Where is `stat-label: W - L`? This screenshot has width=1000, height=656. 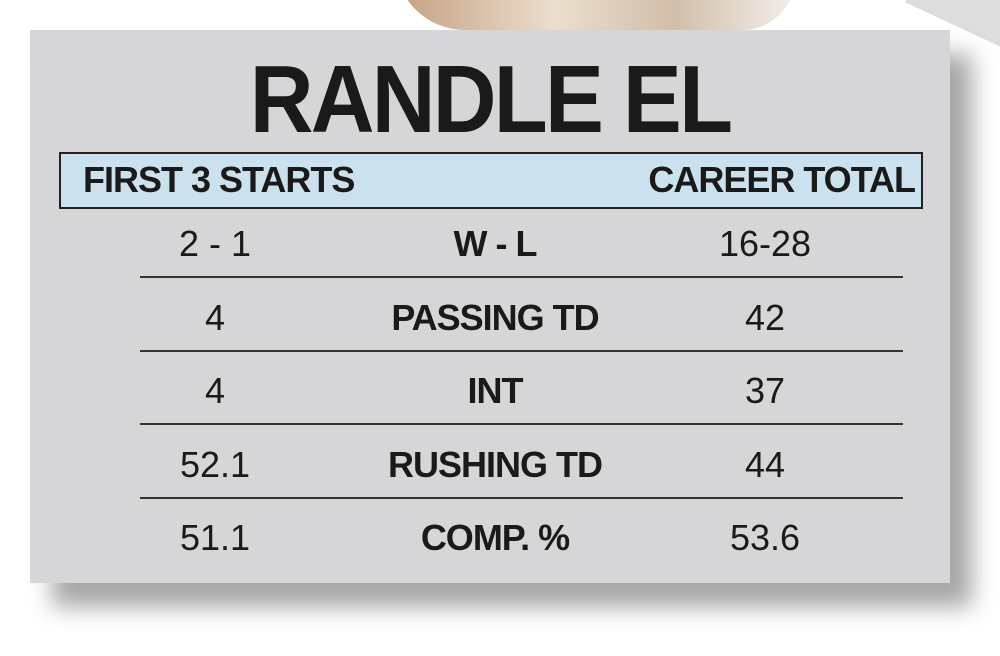 stat-label: W - L is located at coordinates (495, 243).